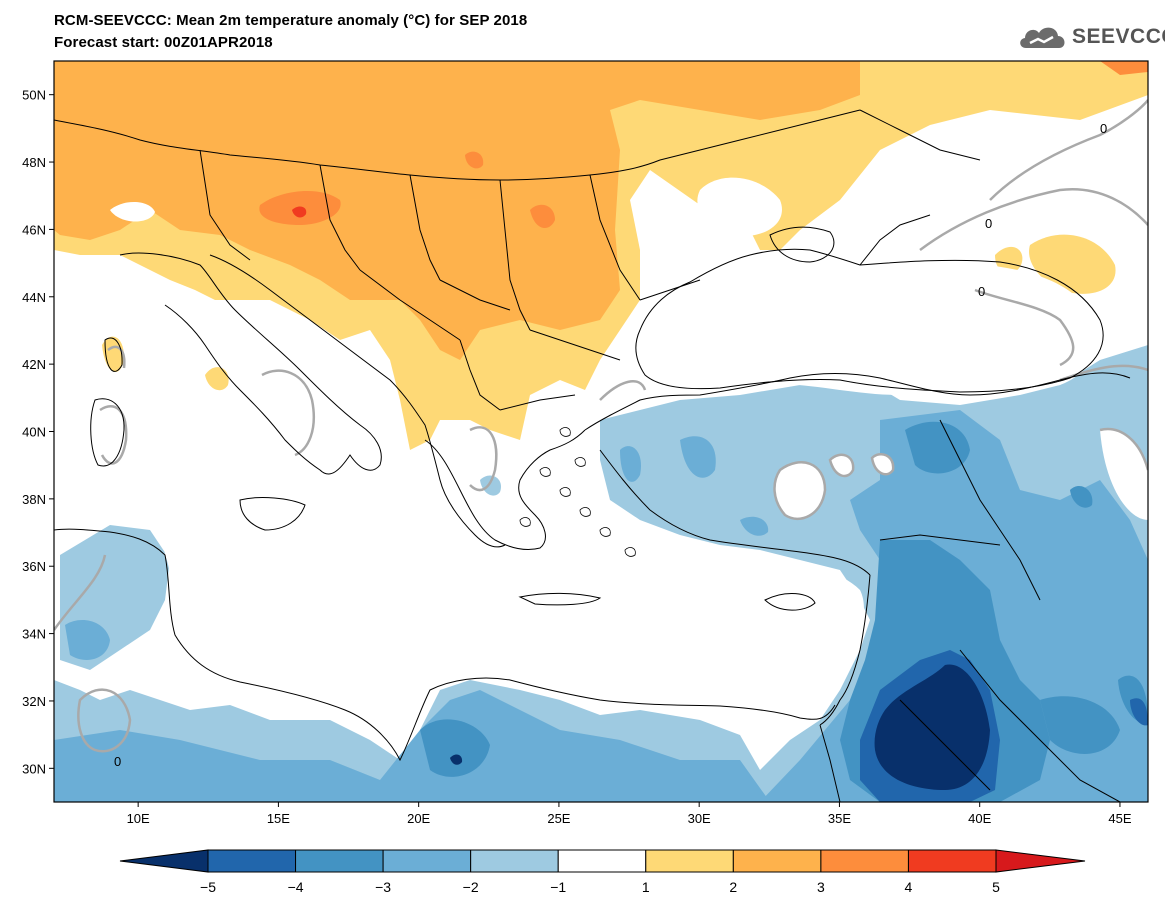 Image resolution: width=1165 pixels, height=907 pixels. What do you see at coordinates (87, 640) in the screenshot?
I see `cold-anomaly-2e` at bounding box center [87, 640].